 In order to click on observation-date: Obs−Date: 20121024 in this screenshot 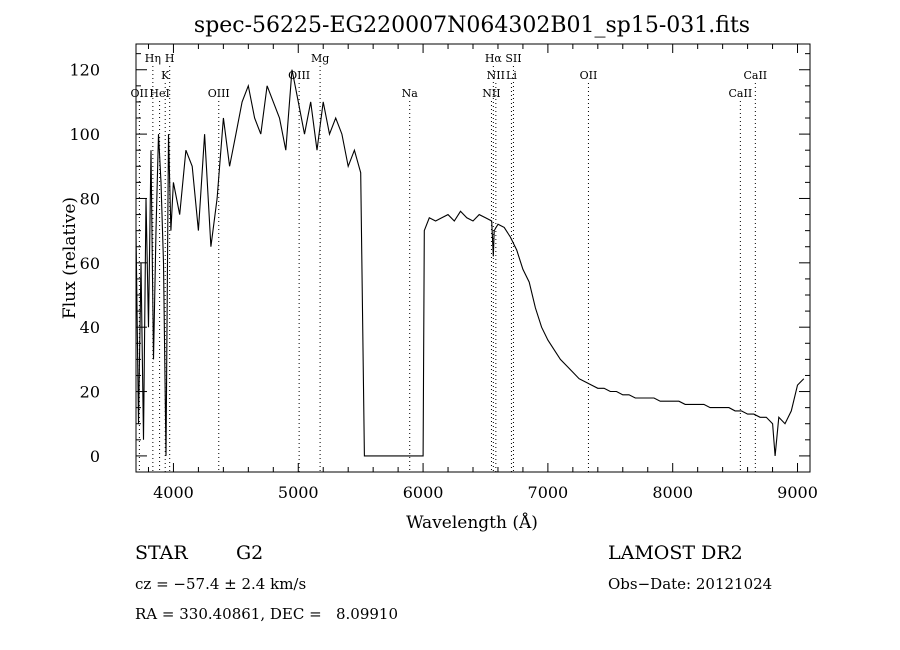, I will do `click(690, 584)`.